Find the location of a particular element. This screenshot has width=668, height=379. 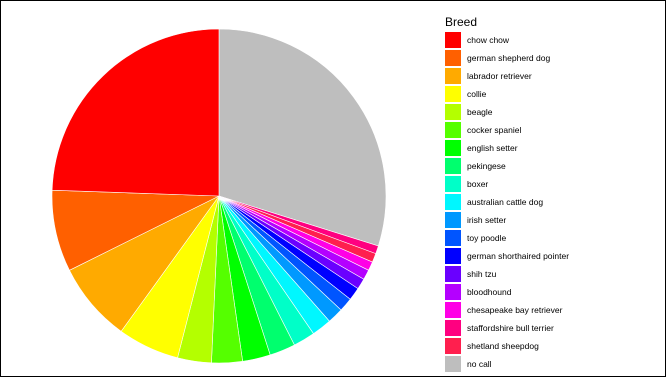

legend-label: toy poodle is located at coordinates (487, 238).